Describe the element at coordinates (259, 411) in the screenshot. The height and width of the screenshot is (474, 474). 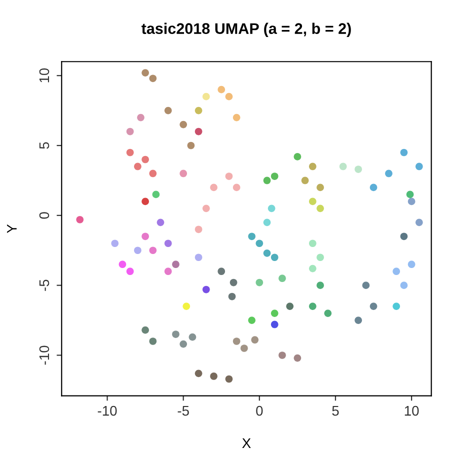
I see `x-tick-label: 0` at that location.